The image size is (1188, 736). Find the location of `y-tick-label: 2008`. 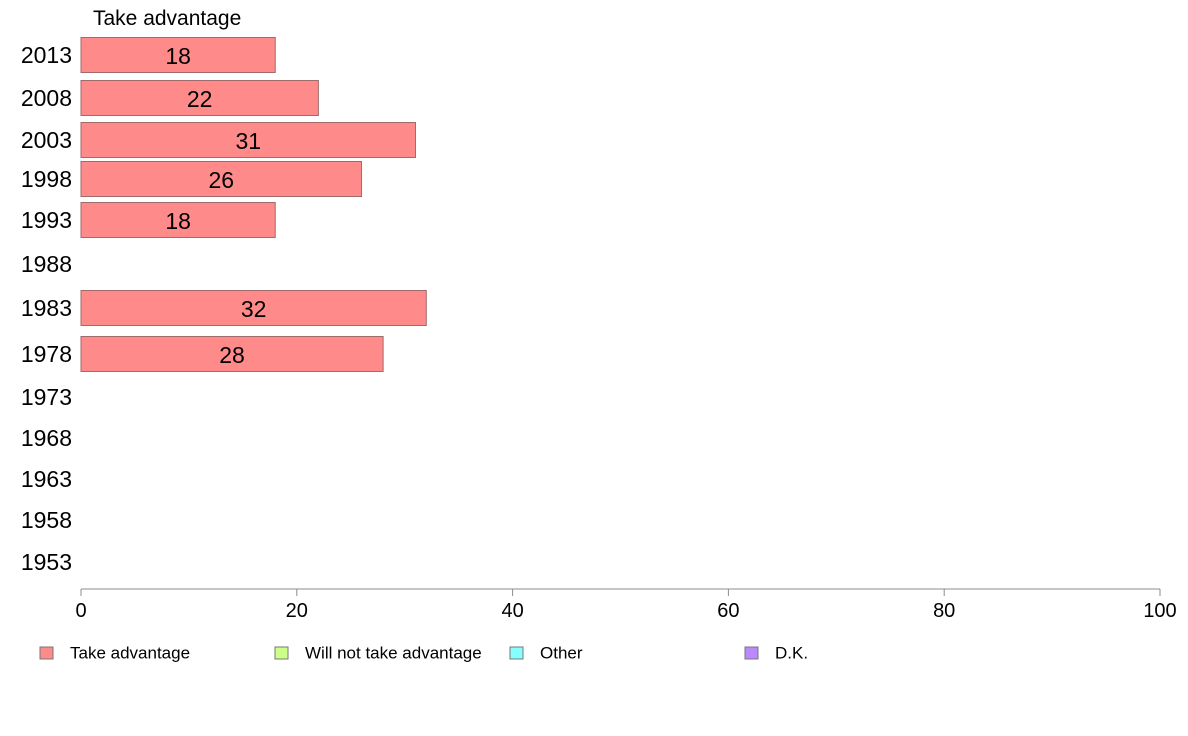

y-tick-label: 2008 is located at coordinates (46, 98).